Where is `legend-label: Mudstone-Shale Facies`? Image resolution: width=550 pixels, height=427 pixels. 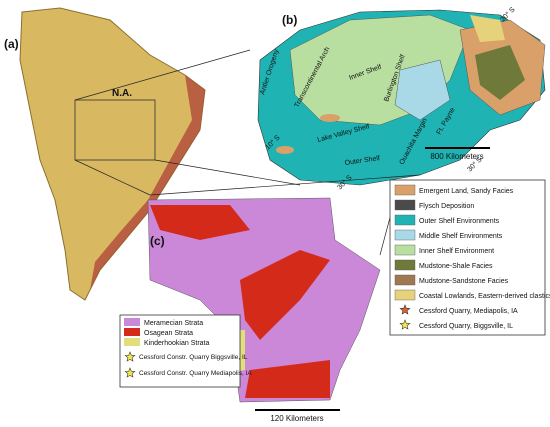
legend-label: Mudstone-Shale Facies is located at coordinates (456, 266).